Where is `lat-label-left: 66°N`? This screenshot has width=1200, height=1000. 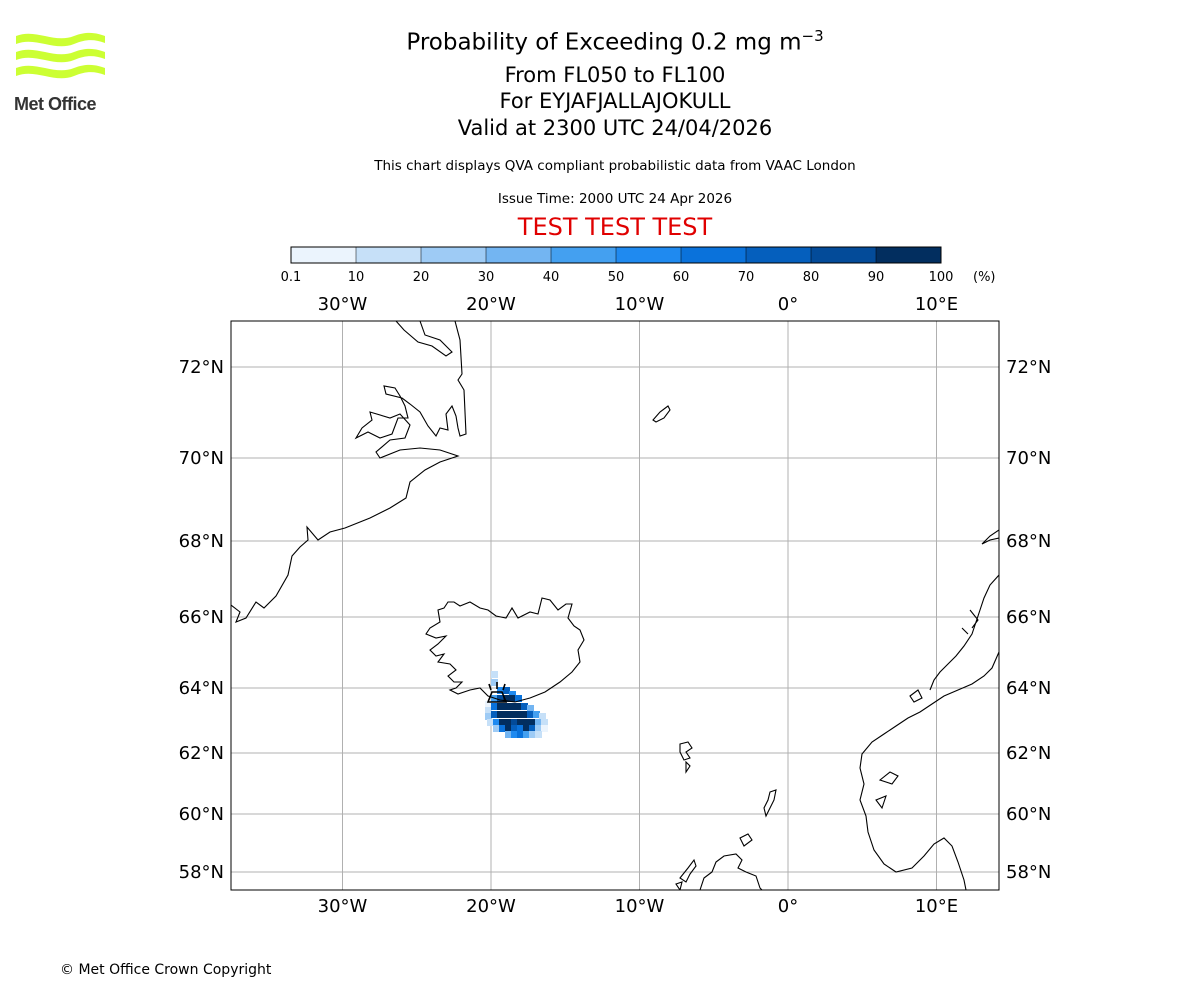 lat-label-left: 66°N is located at coordinates (201, 617).